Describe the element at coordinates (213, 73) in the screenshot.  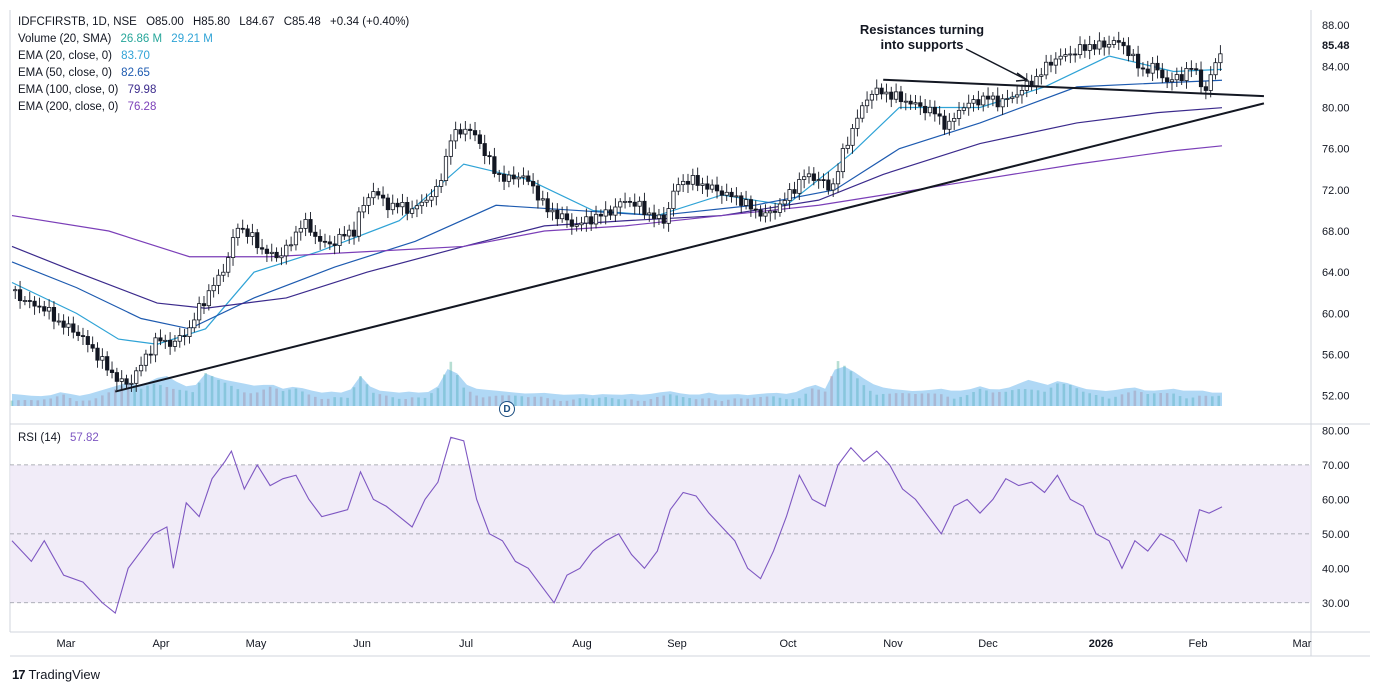
I see `ema50-legend-row: EMA (50, close, 0) 82.65` at that location.